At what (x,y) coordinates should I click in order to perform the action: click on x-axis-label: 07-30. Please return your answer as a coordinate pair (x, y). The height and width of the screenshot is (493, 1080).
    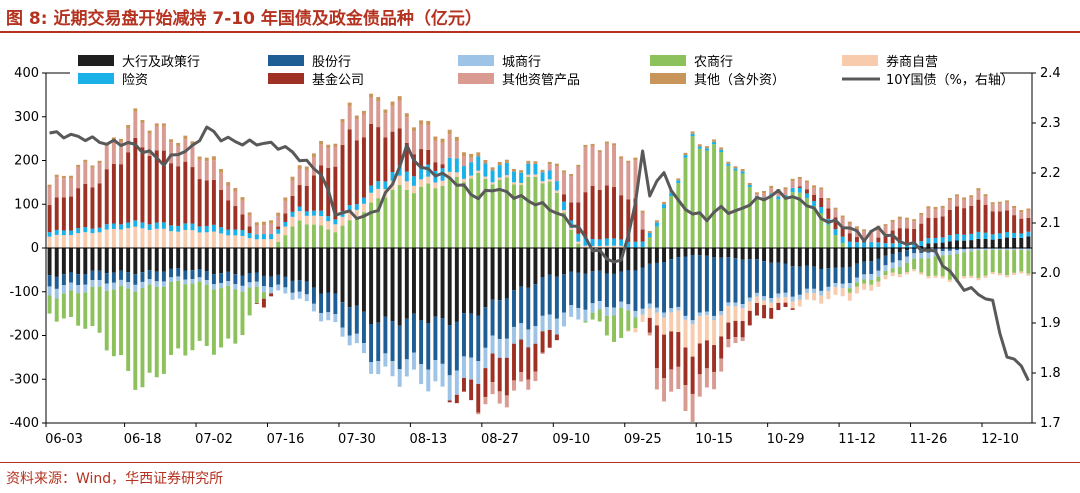
    Looking at the image, I should click on (357, 439).